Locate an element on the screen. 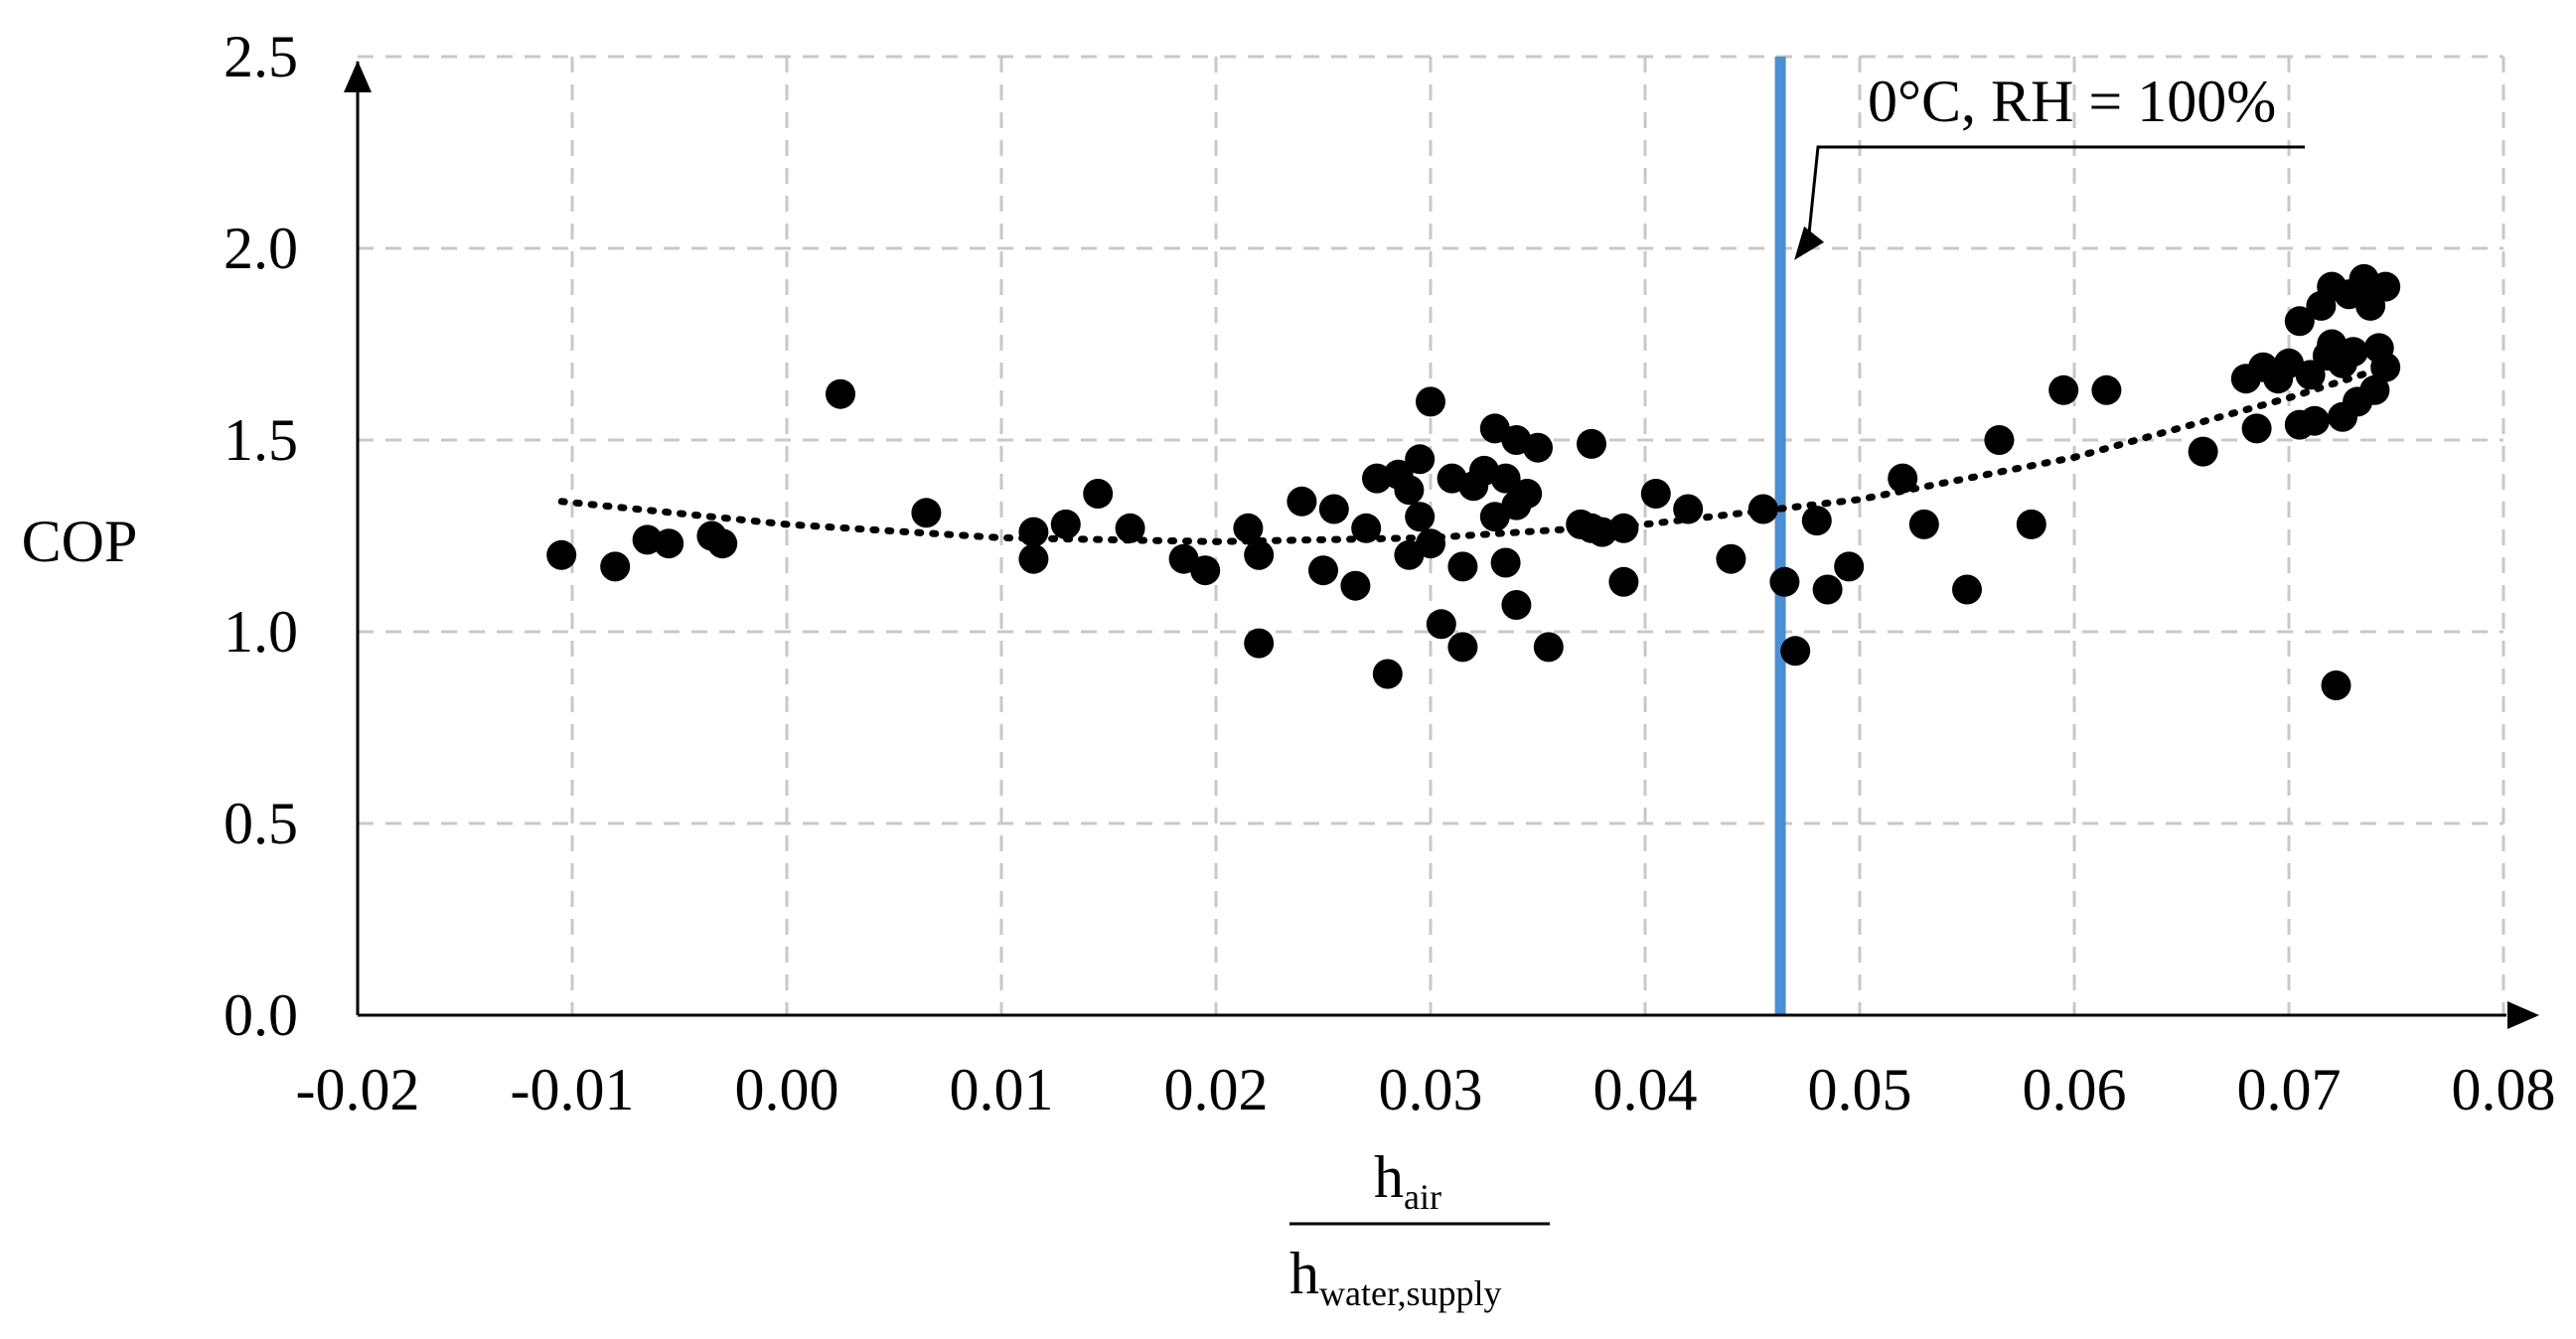 The image size is (2576, 1339). x-tick-label: -0.02 is located at coordinates (358, 1089).